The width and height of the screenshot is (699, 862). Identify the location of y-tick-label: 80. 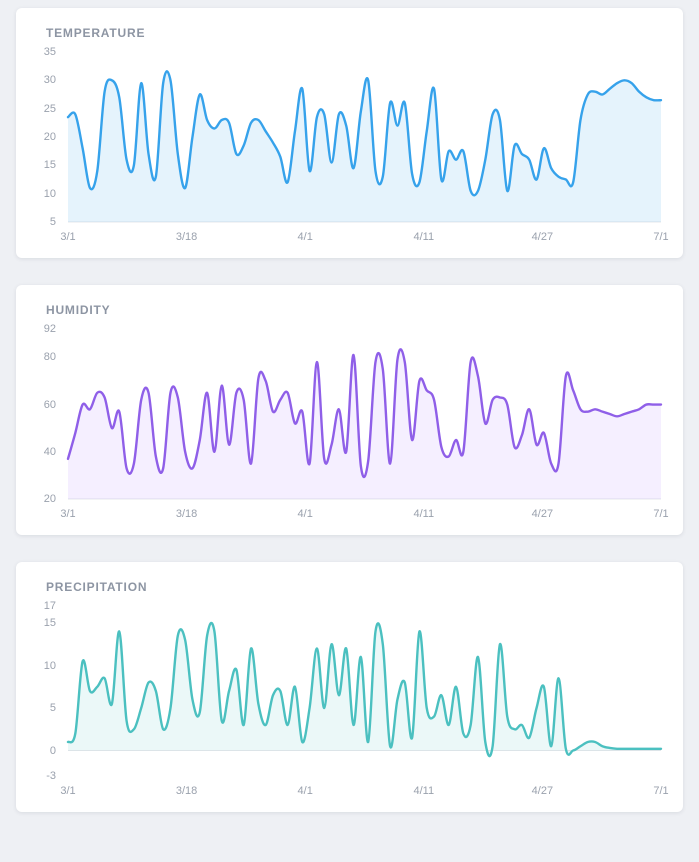
(49, 357).